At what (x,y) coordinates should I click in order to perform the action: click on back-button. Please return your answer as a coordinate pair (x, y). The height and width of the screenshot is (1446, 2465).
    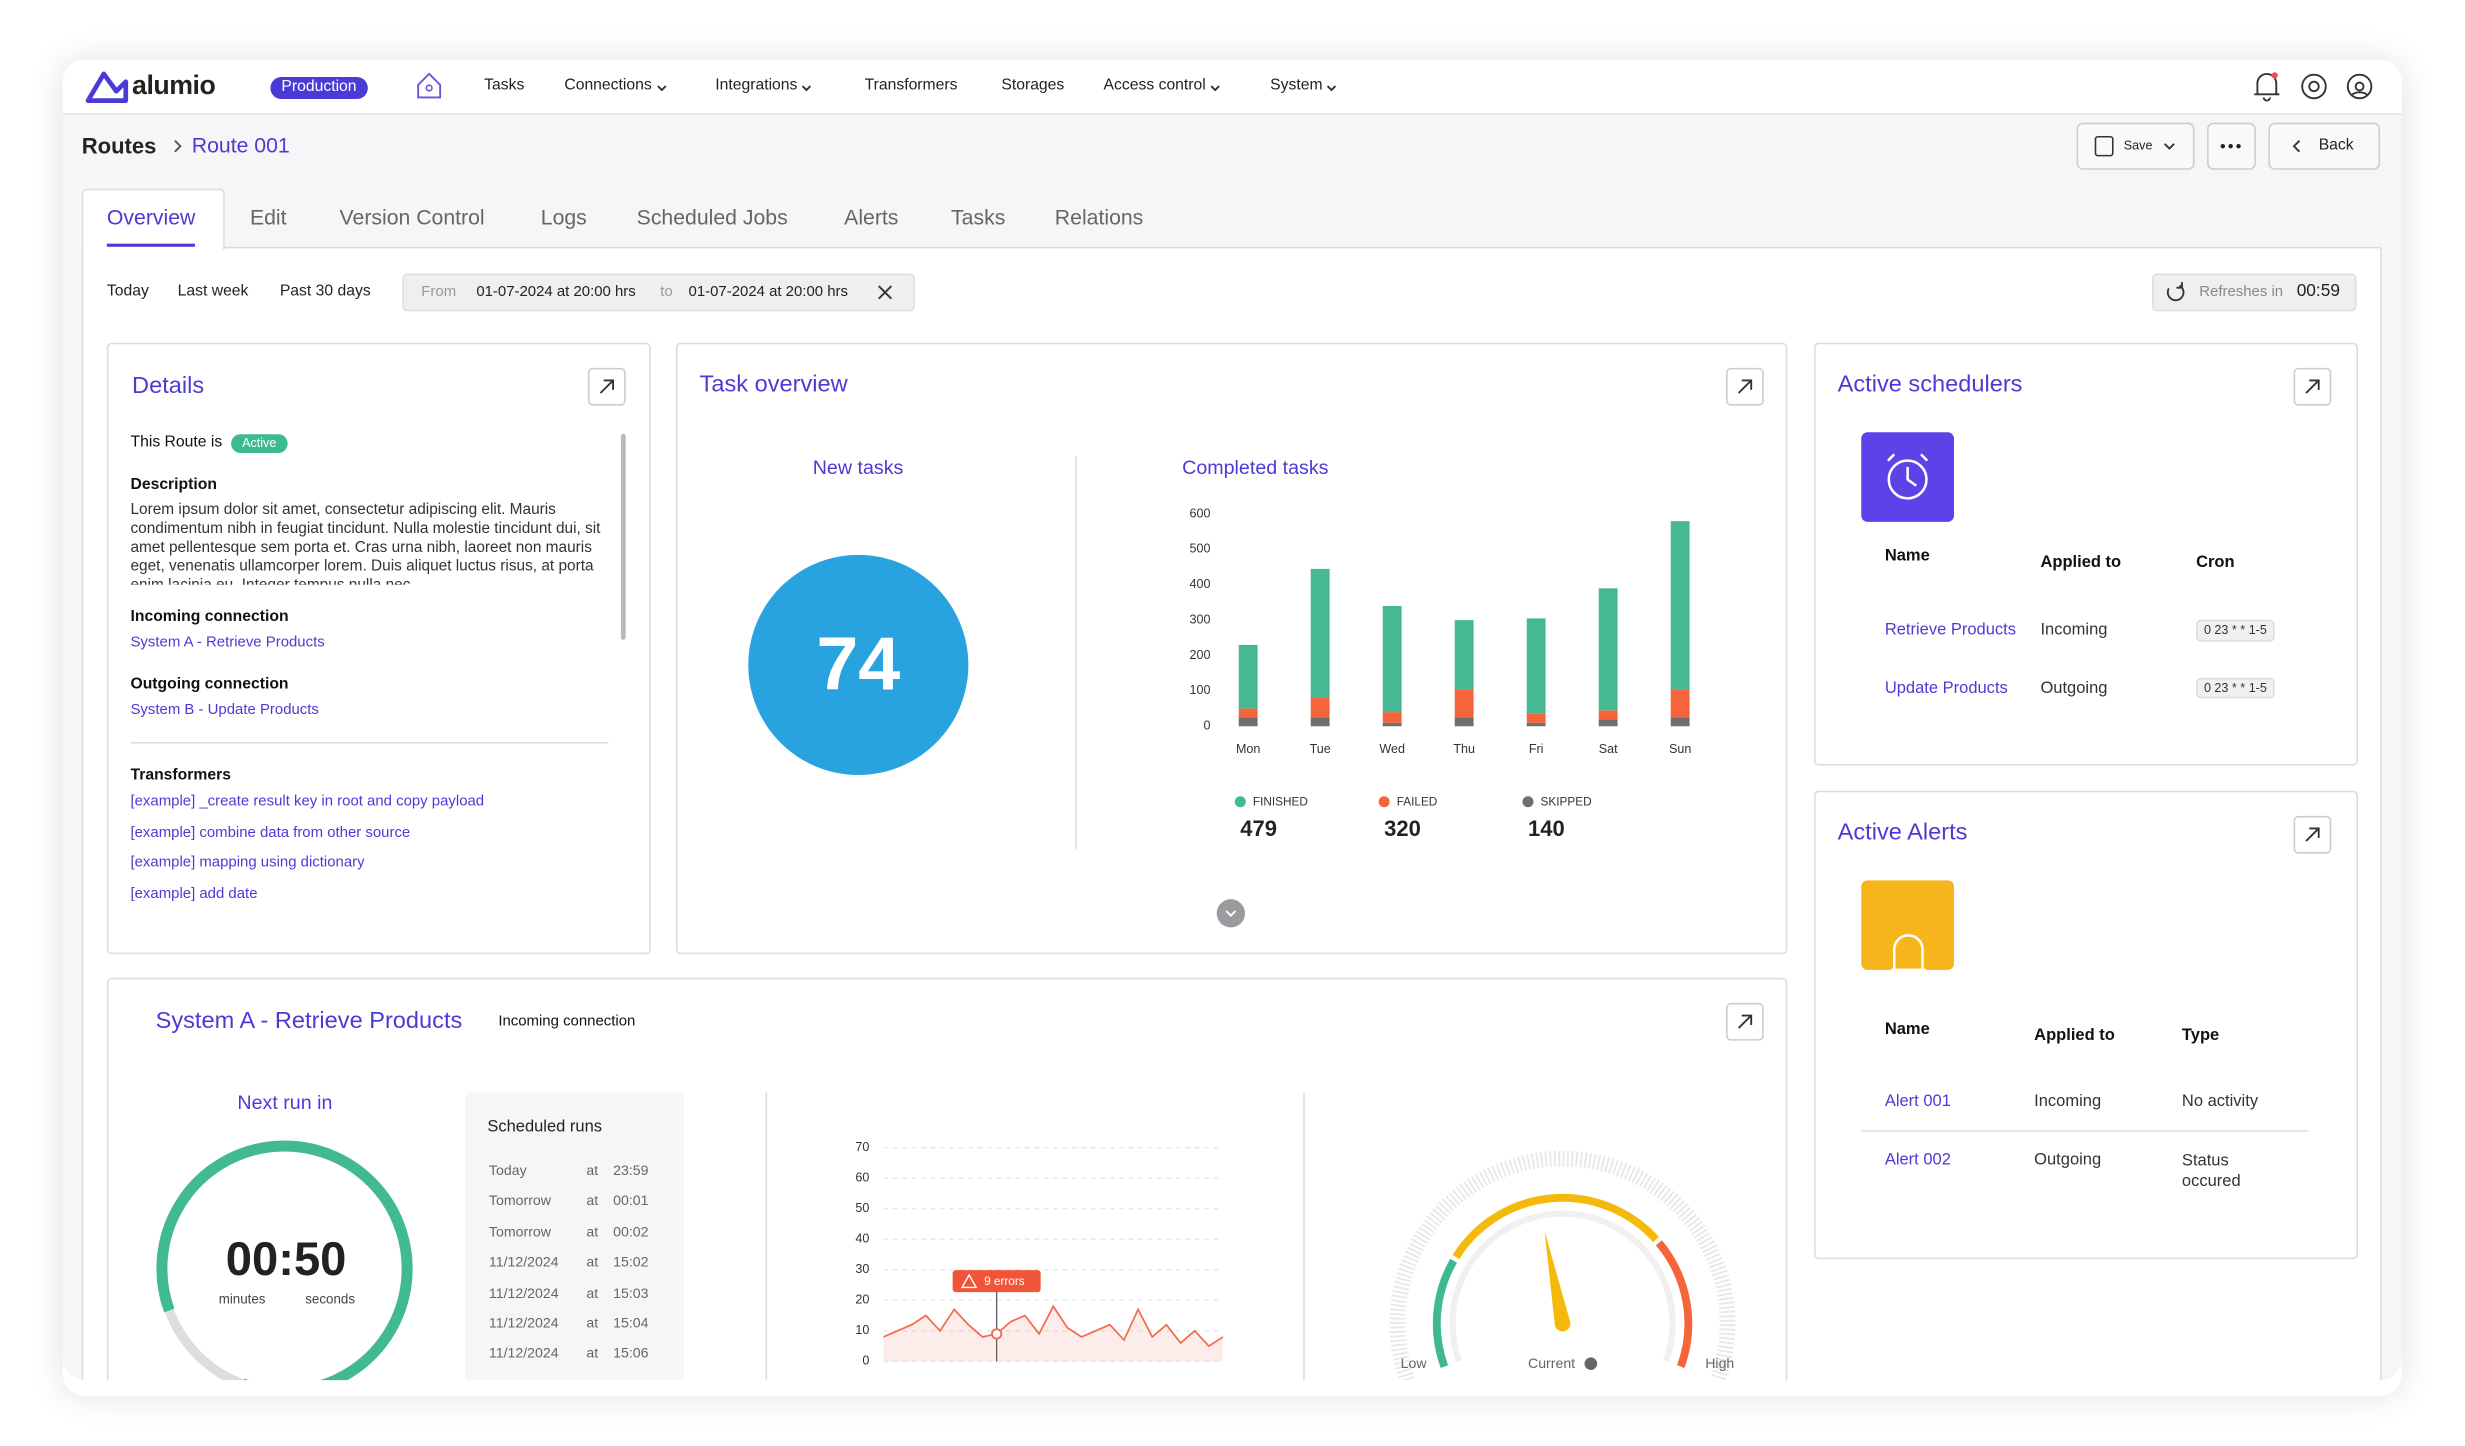
    Looking at the image, I should click on (2324, 146).